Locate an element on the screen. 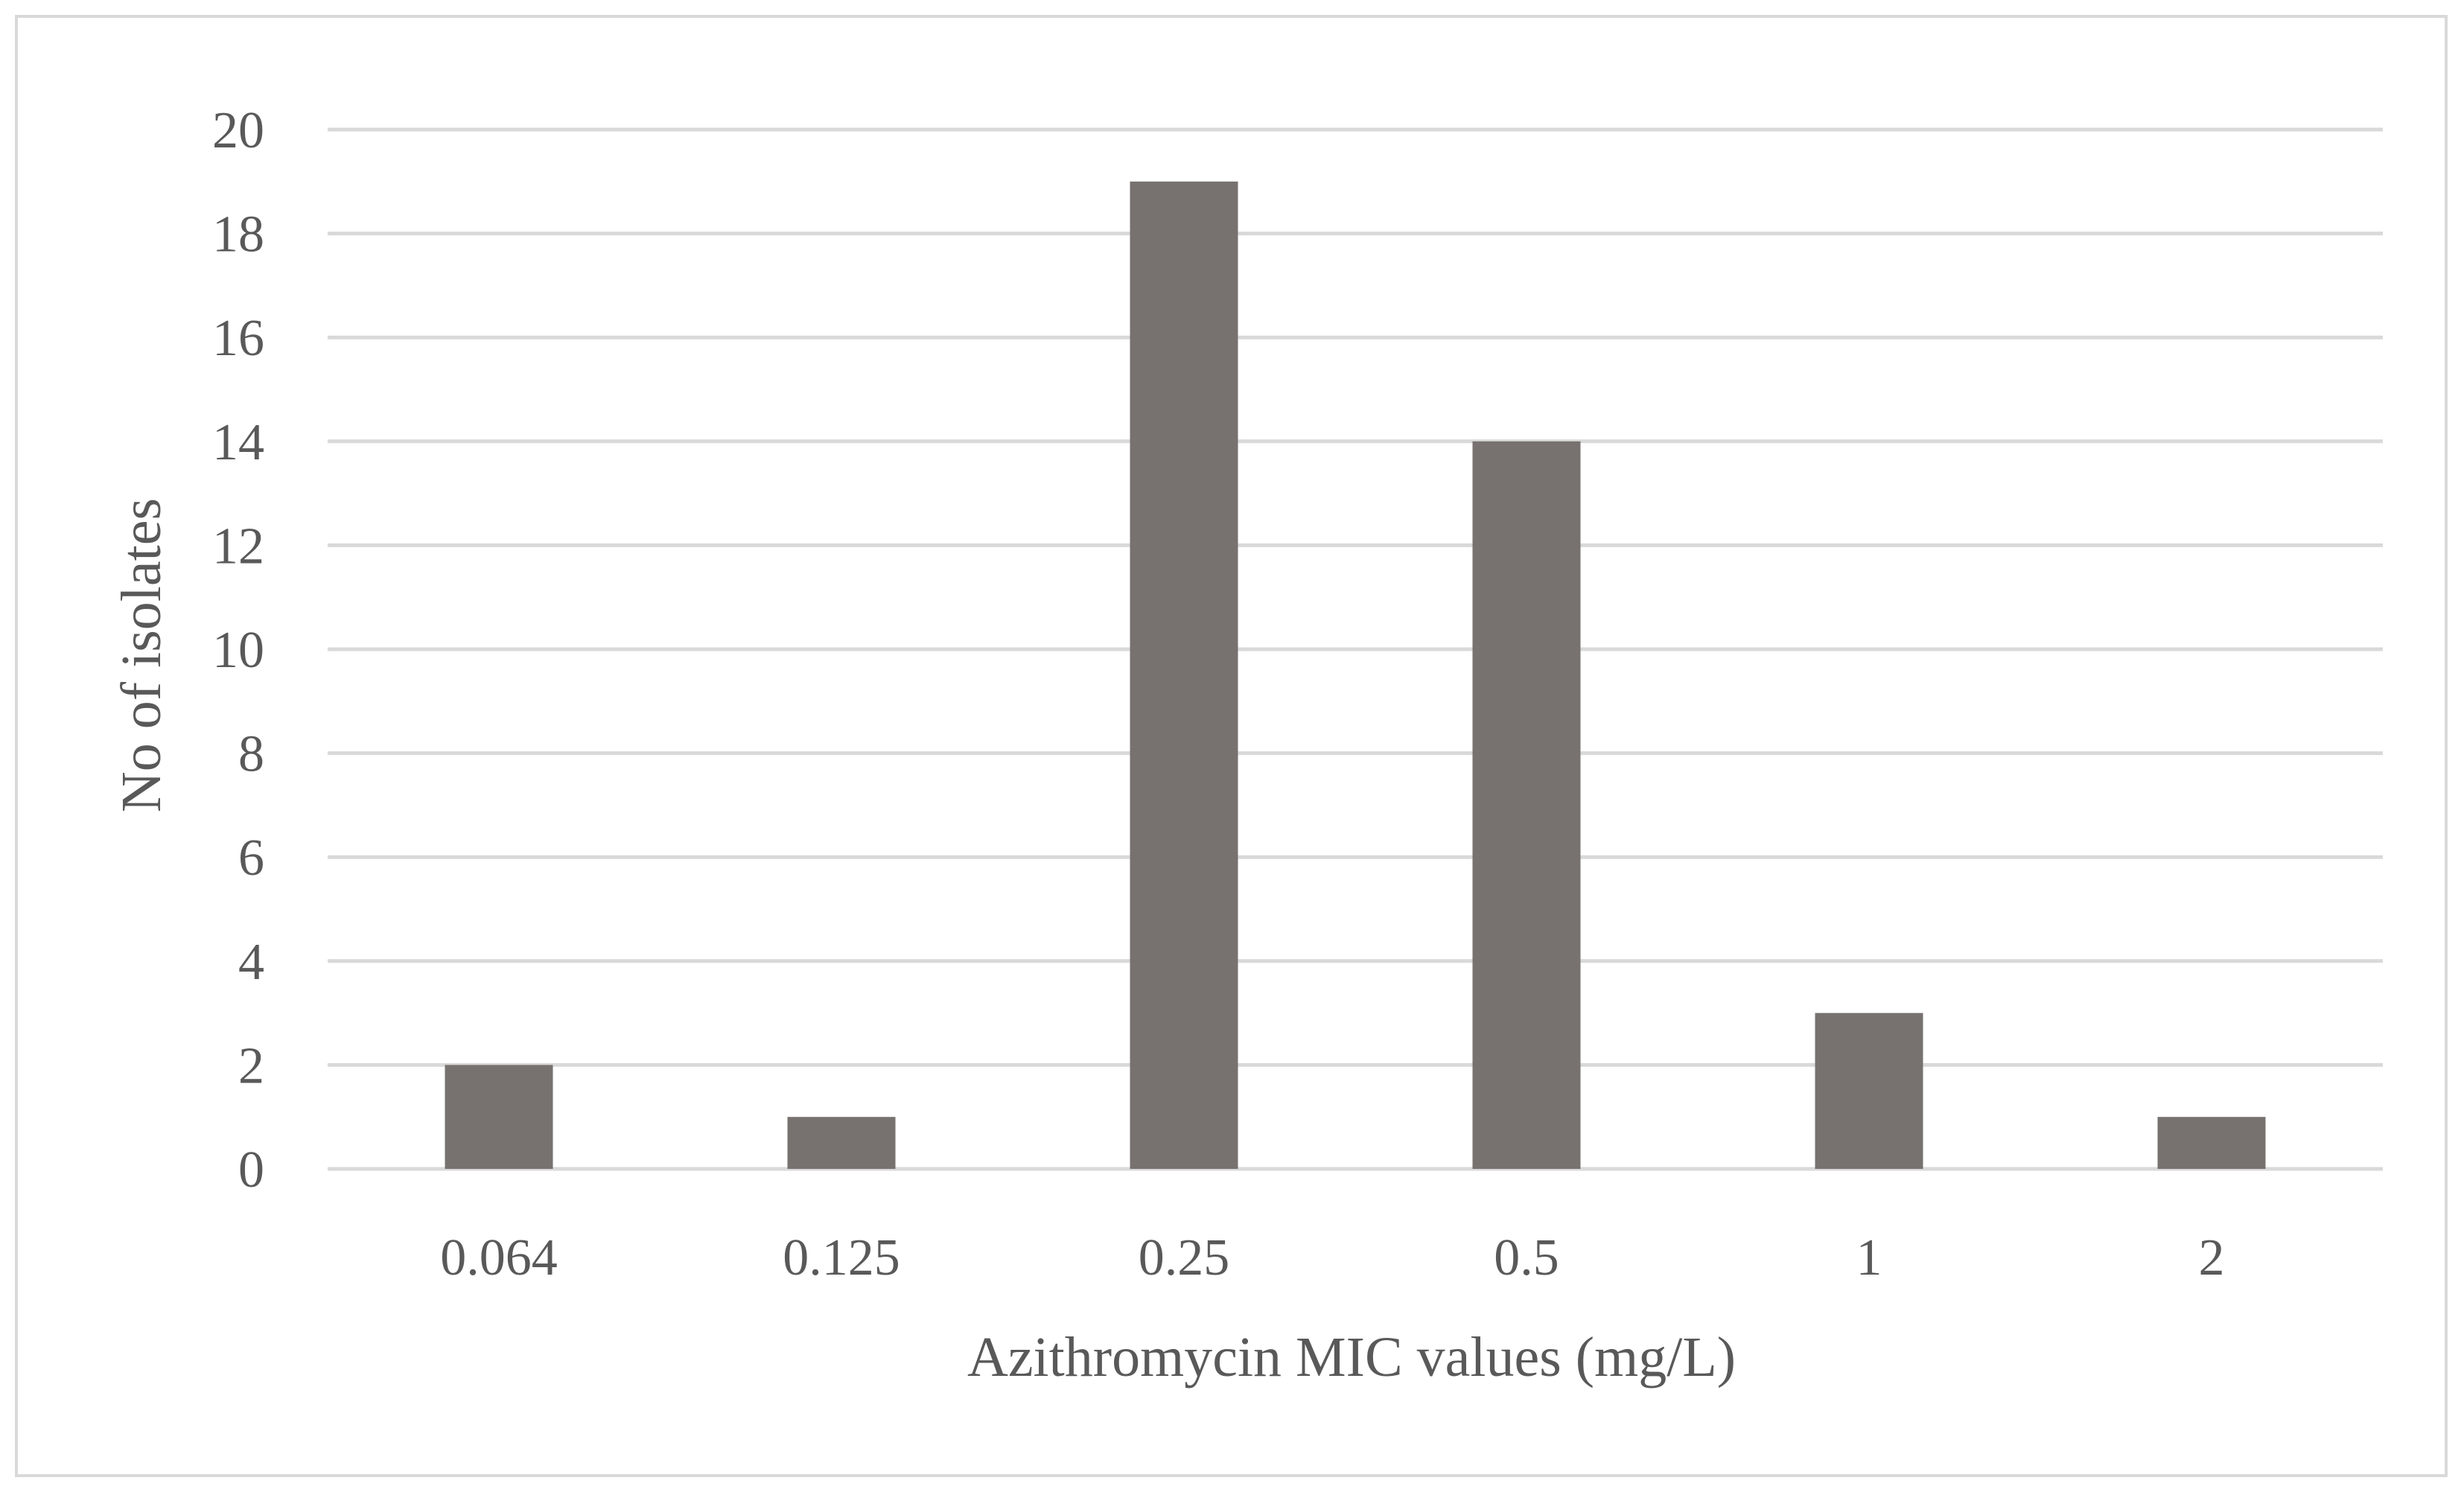  y-tick-labels: 0 2 4 6 8 10 12 14 16 18 20 is located at coordinates (238, 650).